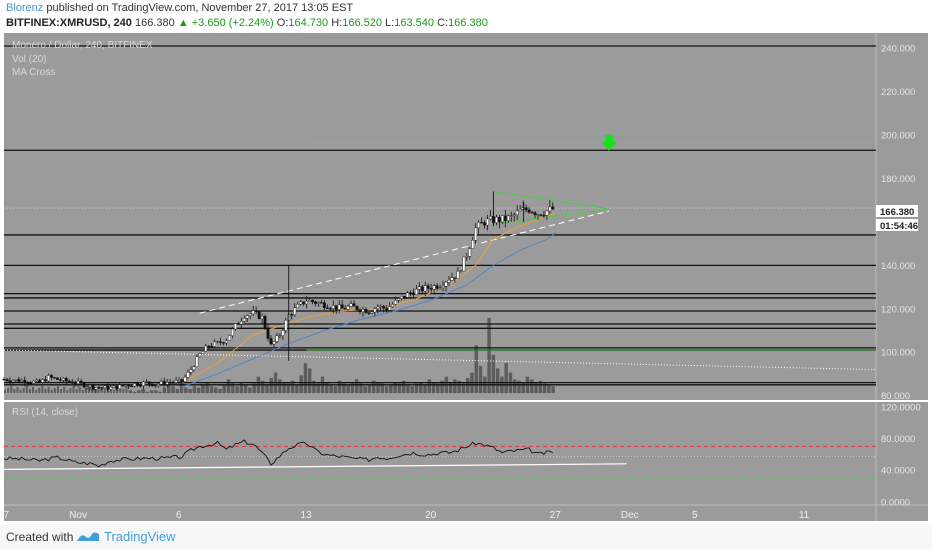  Describe the element at coordinates (556, 515) in the screenshot. I see `time-tick-label: 27` at that location.